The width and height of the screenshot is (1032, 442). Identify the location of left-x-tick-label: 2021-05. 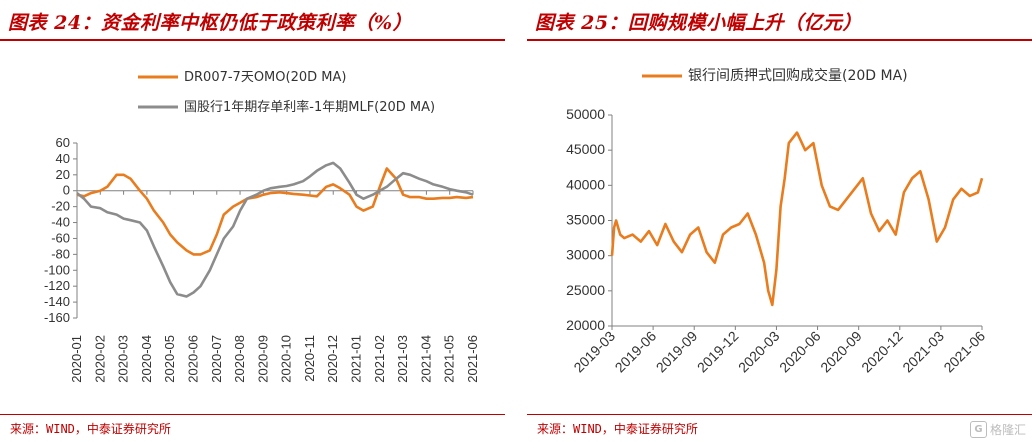
(449, 359).